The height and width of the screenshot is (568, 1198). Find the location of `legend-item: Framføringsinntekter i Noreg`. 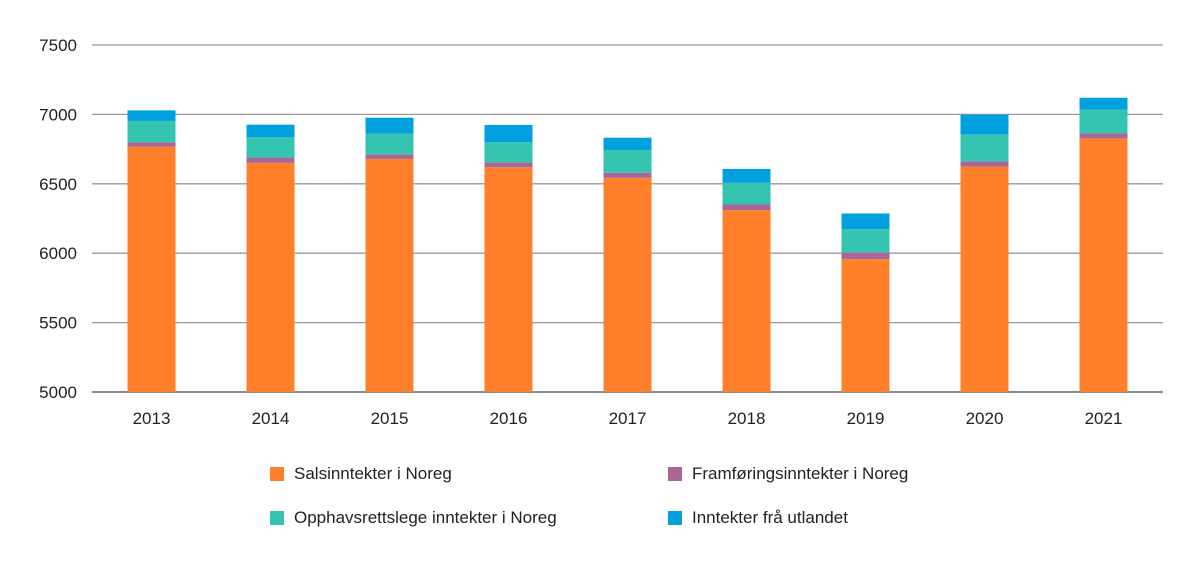

legend-item: Framføringsinntekter i Noreg is located at coordinates (788, 474).